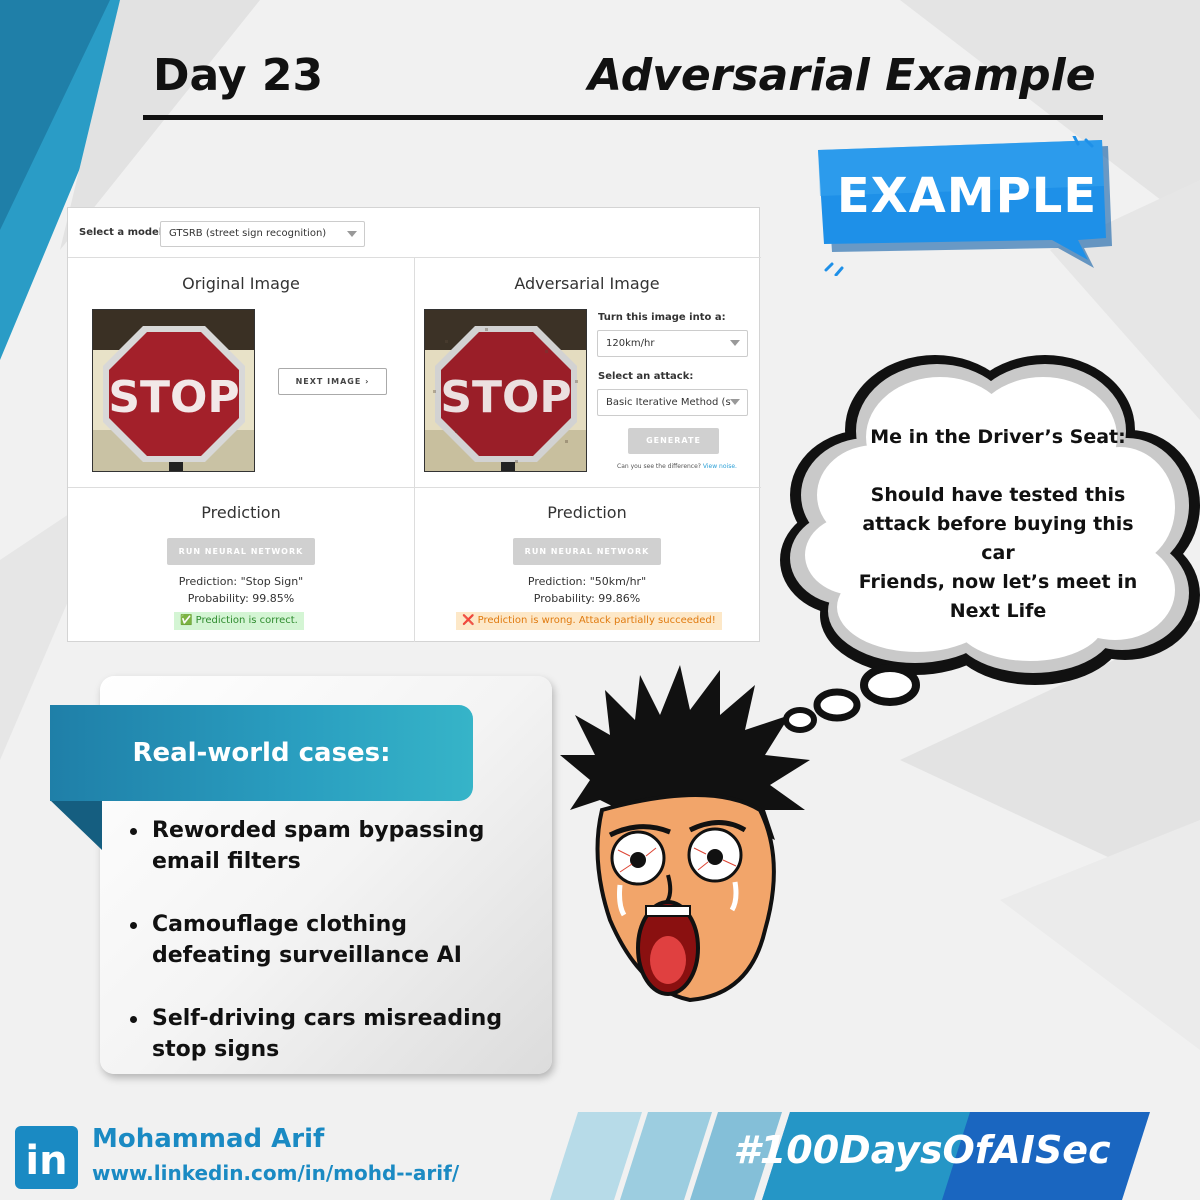  What do you see at coordinates (587, 598) in the screenshot?
I see `right-probability-text: Probability: 99.86%` at bounding box center [587, 598].